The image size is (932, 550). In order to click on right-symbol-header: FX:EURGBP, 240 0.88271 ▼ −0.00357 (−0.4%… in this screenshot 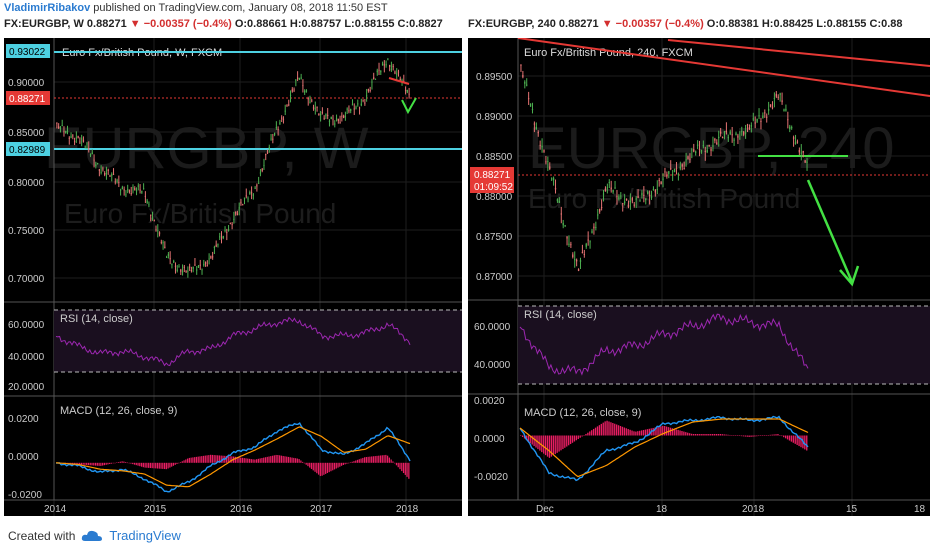, I will do `click(699, 27)`.